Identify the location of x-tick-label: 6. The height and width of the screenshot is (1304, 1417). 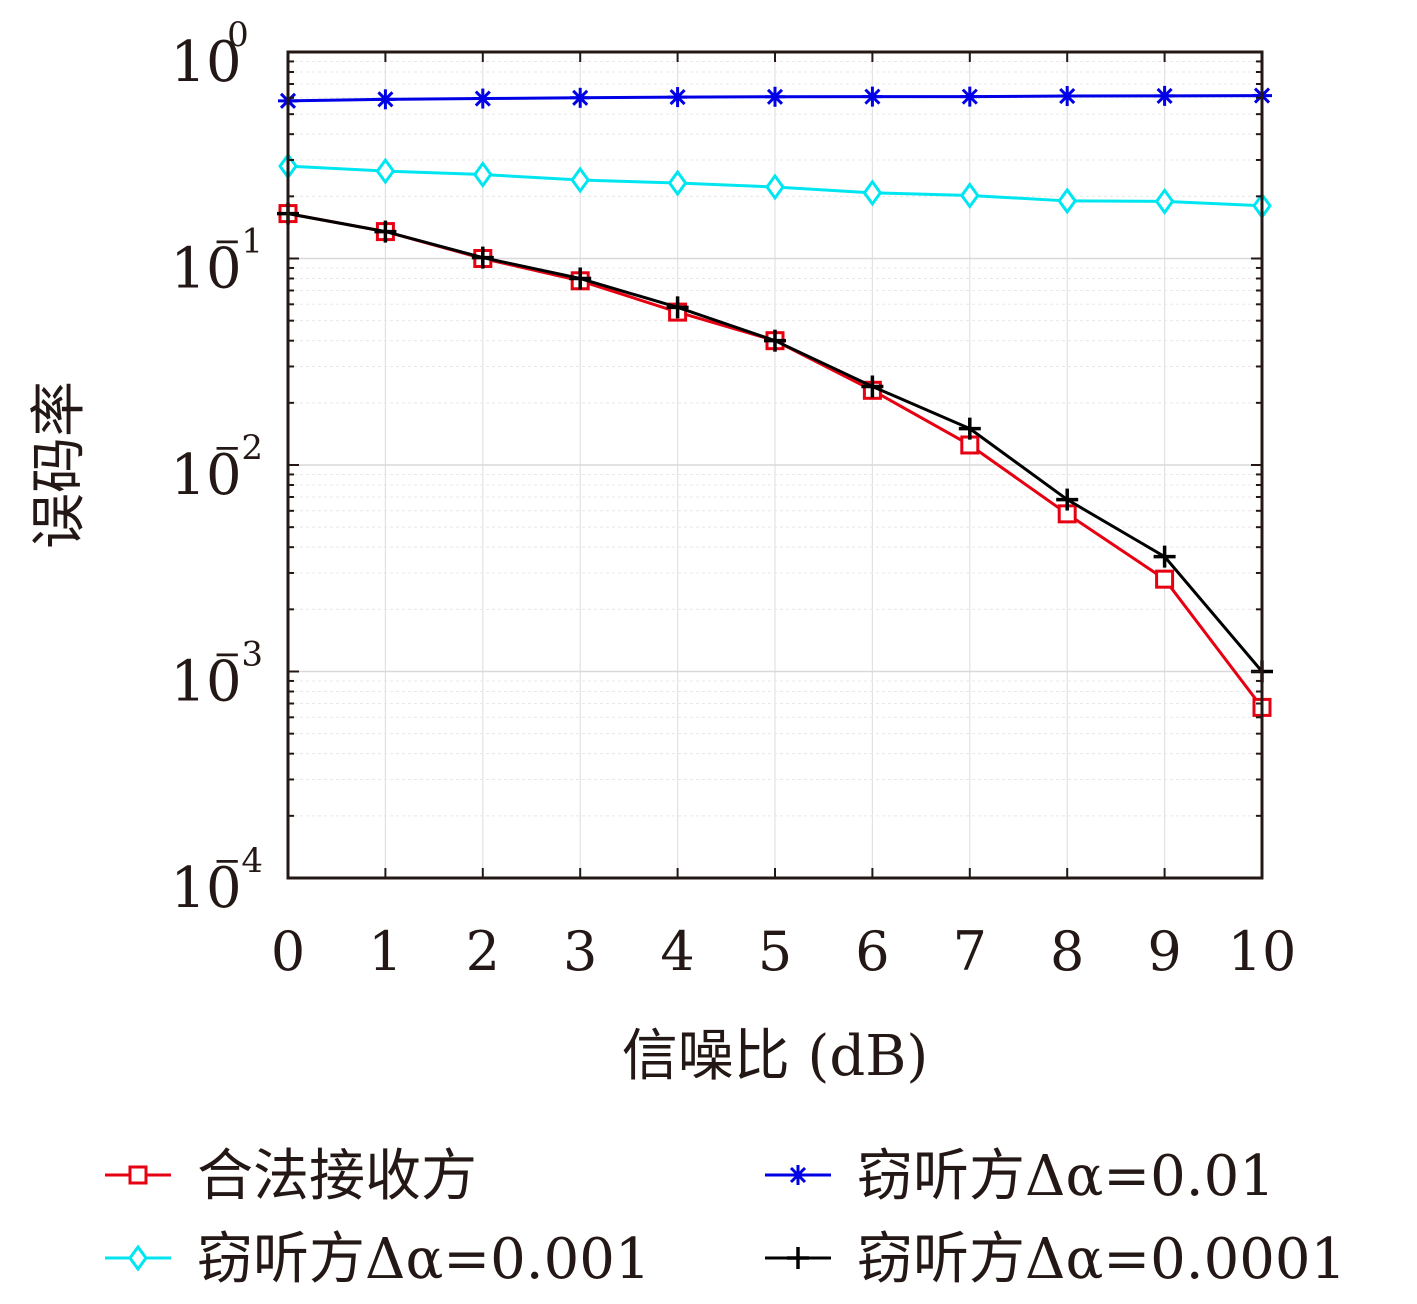
(872, 951).